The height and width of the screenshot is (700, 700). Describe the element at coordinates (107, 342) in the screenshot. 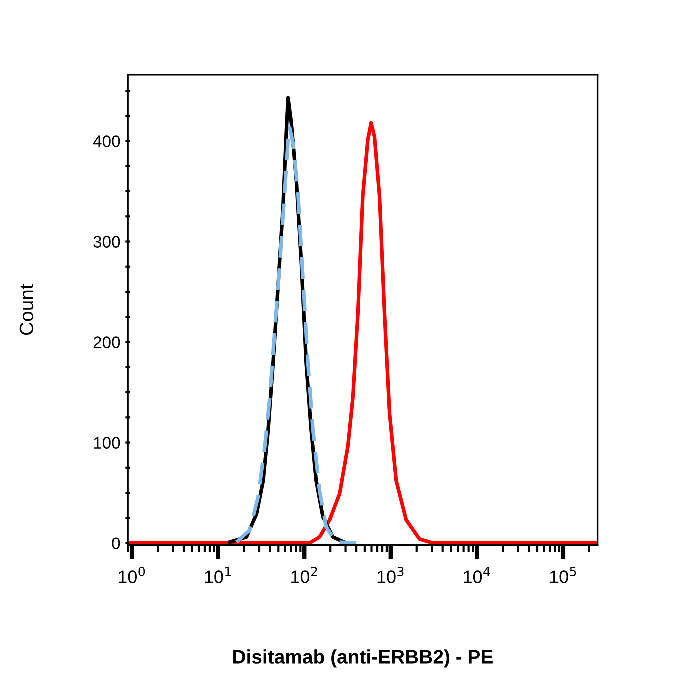

I see `y-tick-label: 200` at that location.